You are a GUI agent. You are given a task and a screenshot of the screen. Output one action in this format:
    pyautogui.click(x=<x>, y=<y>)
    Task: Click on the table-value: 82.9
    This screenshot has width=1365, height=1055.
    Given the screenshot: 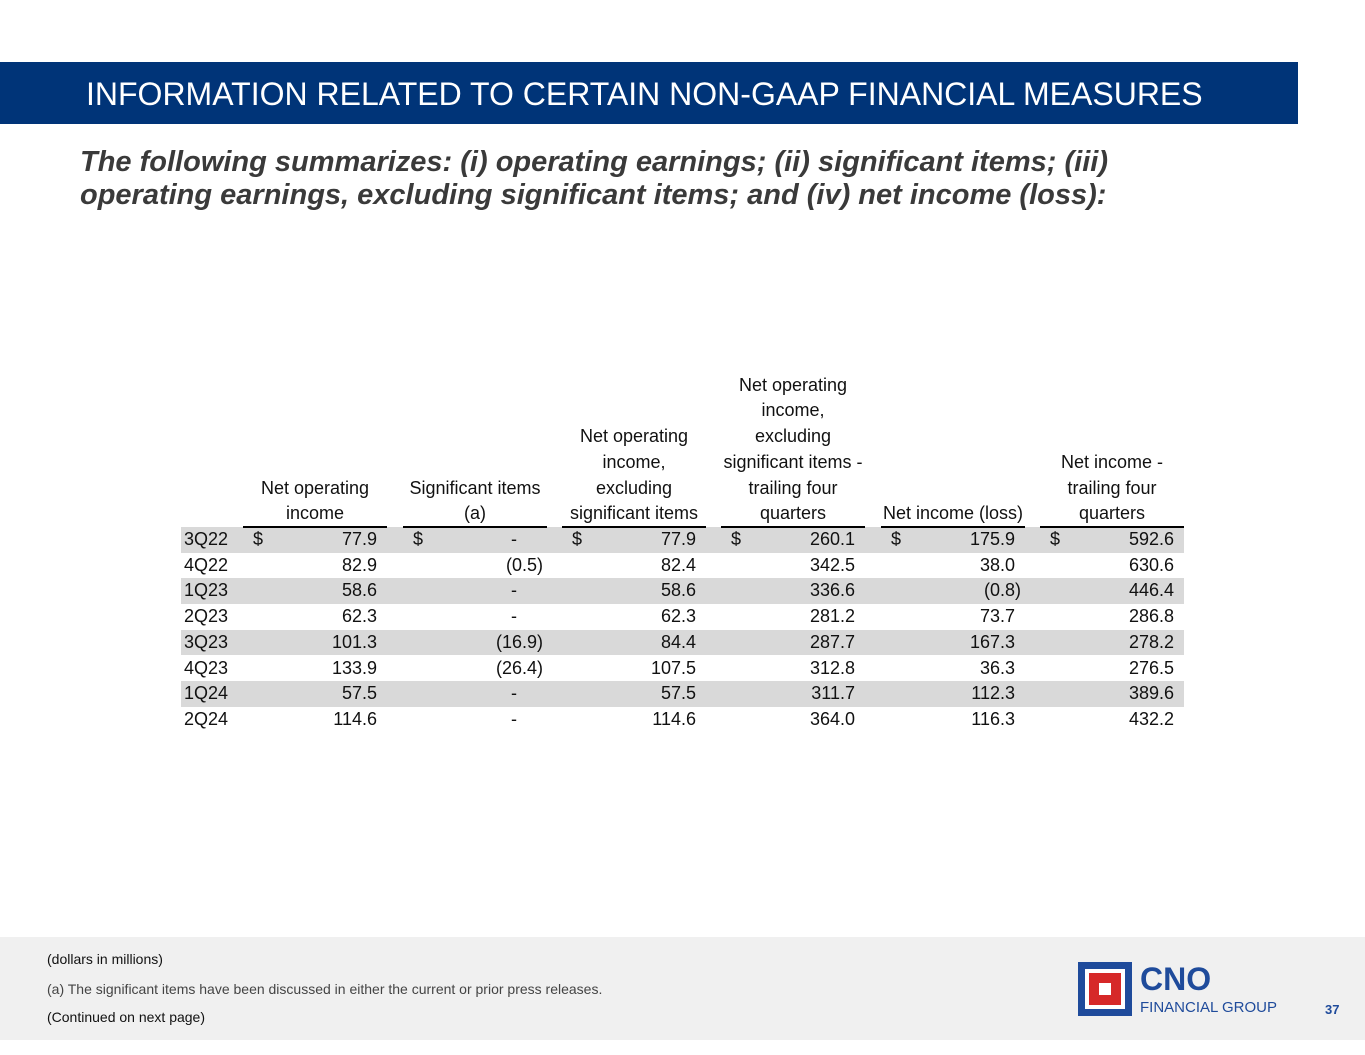 What is the action you would take?
    pyautogui.click(x=359, y=564)
    